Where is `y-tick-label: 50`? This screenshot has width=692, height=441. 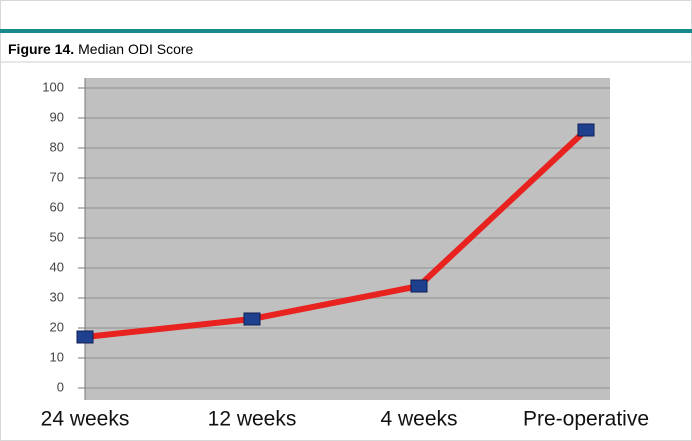
y-tick-label: 50 is located at coordinates (57, 236).